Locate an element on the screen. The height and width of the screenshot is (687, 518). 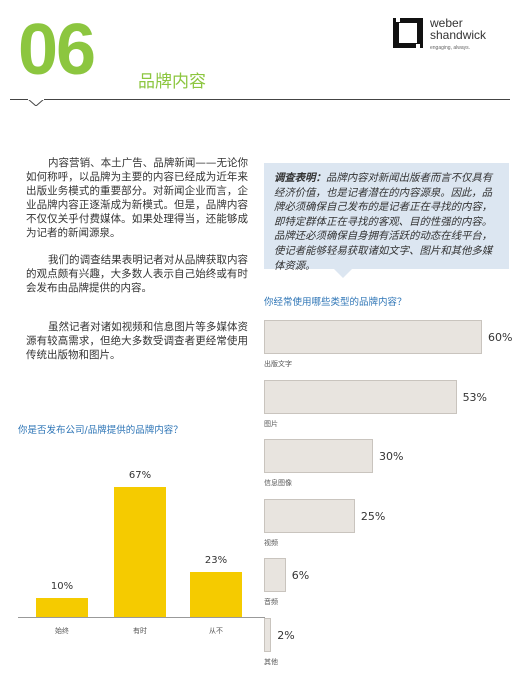
vbar-category-2: 从不 is located at coordinates (216, 631).